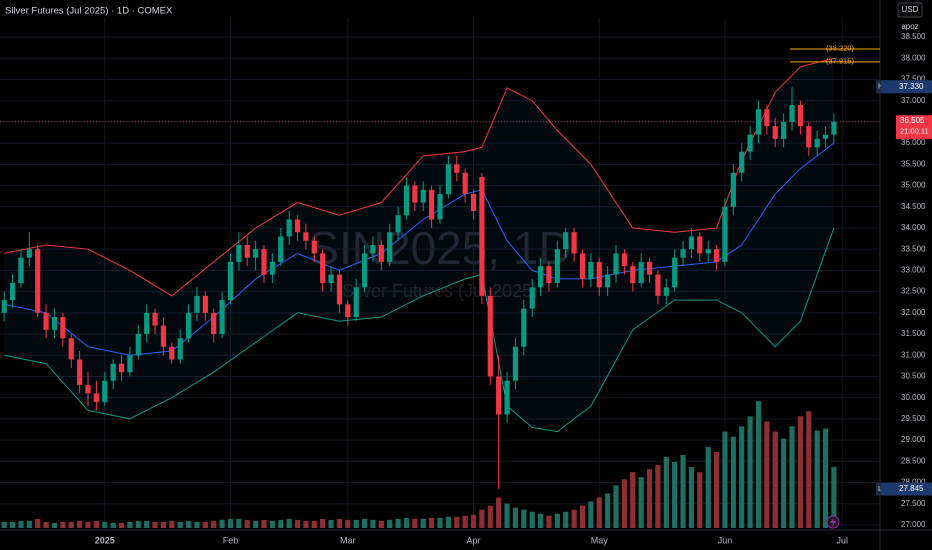  What do you see at coordinates (440, 291) in the screenshot?
I see `watermark-subtitle: Silver Futures (Jul 2025)` at bounding box center [440, 291].